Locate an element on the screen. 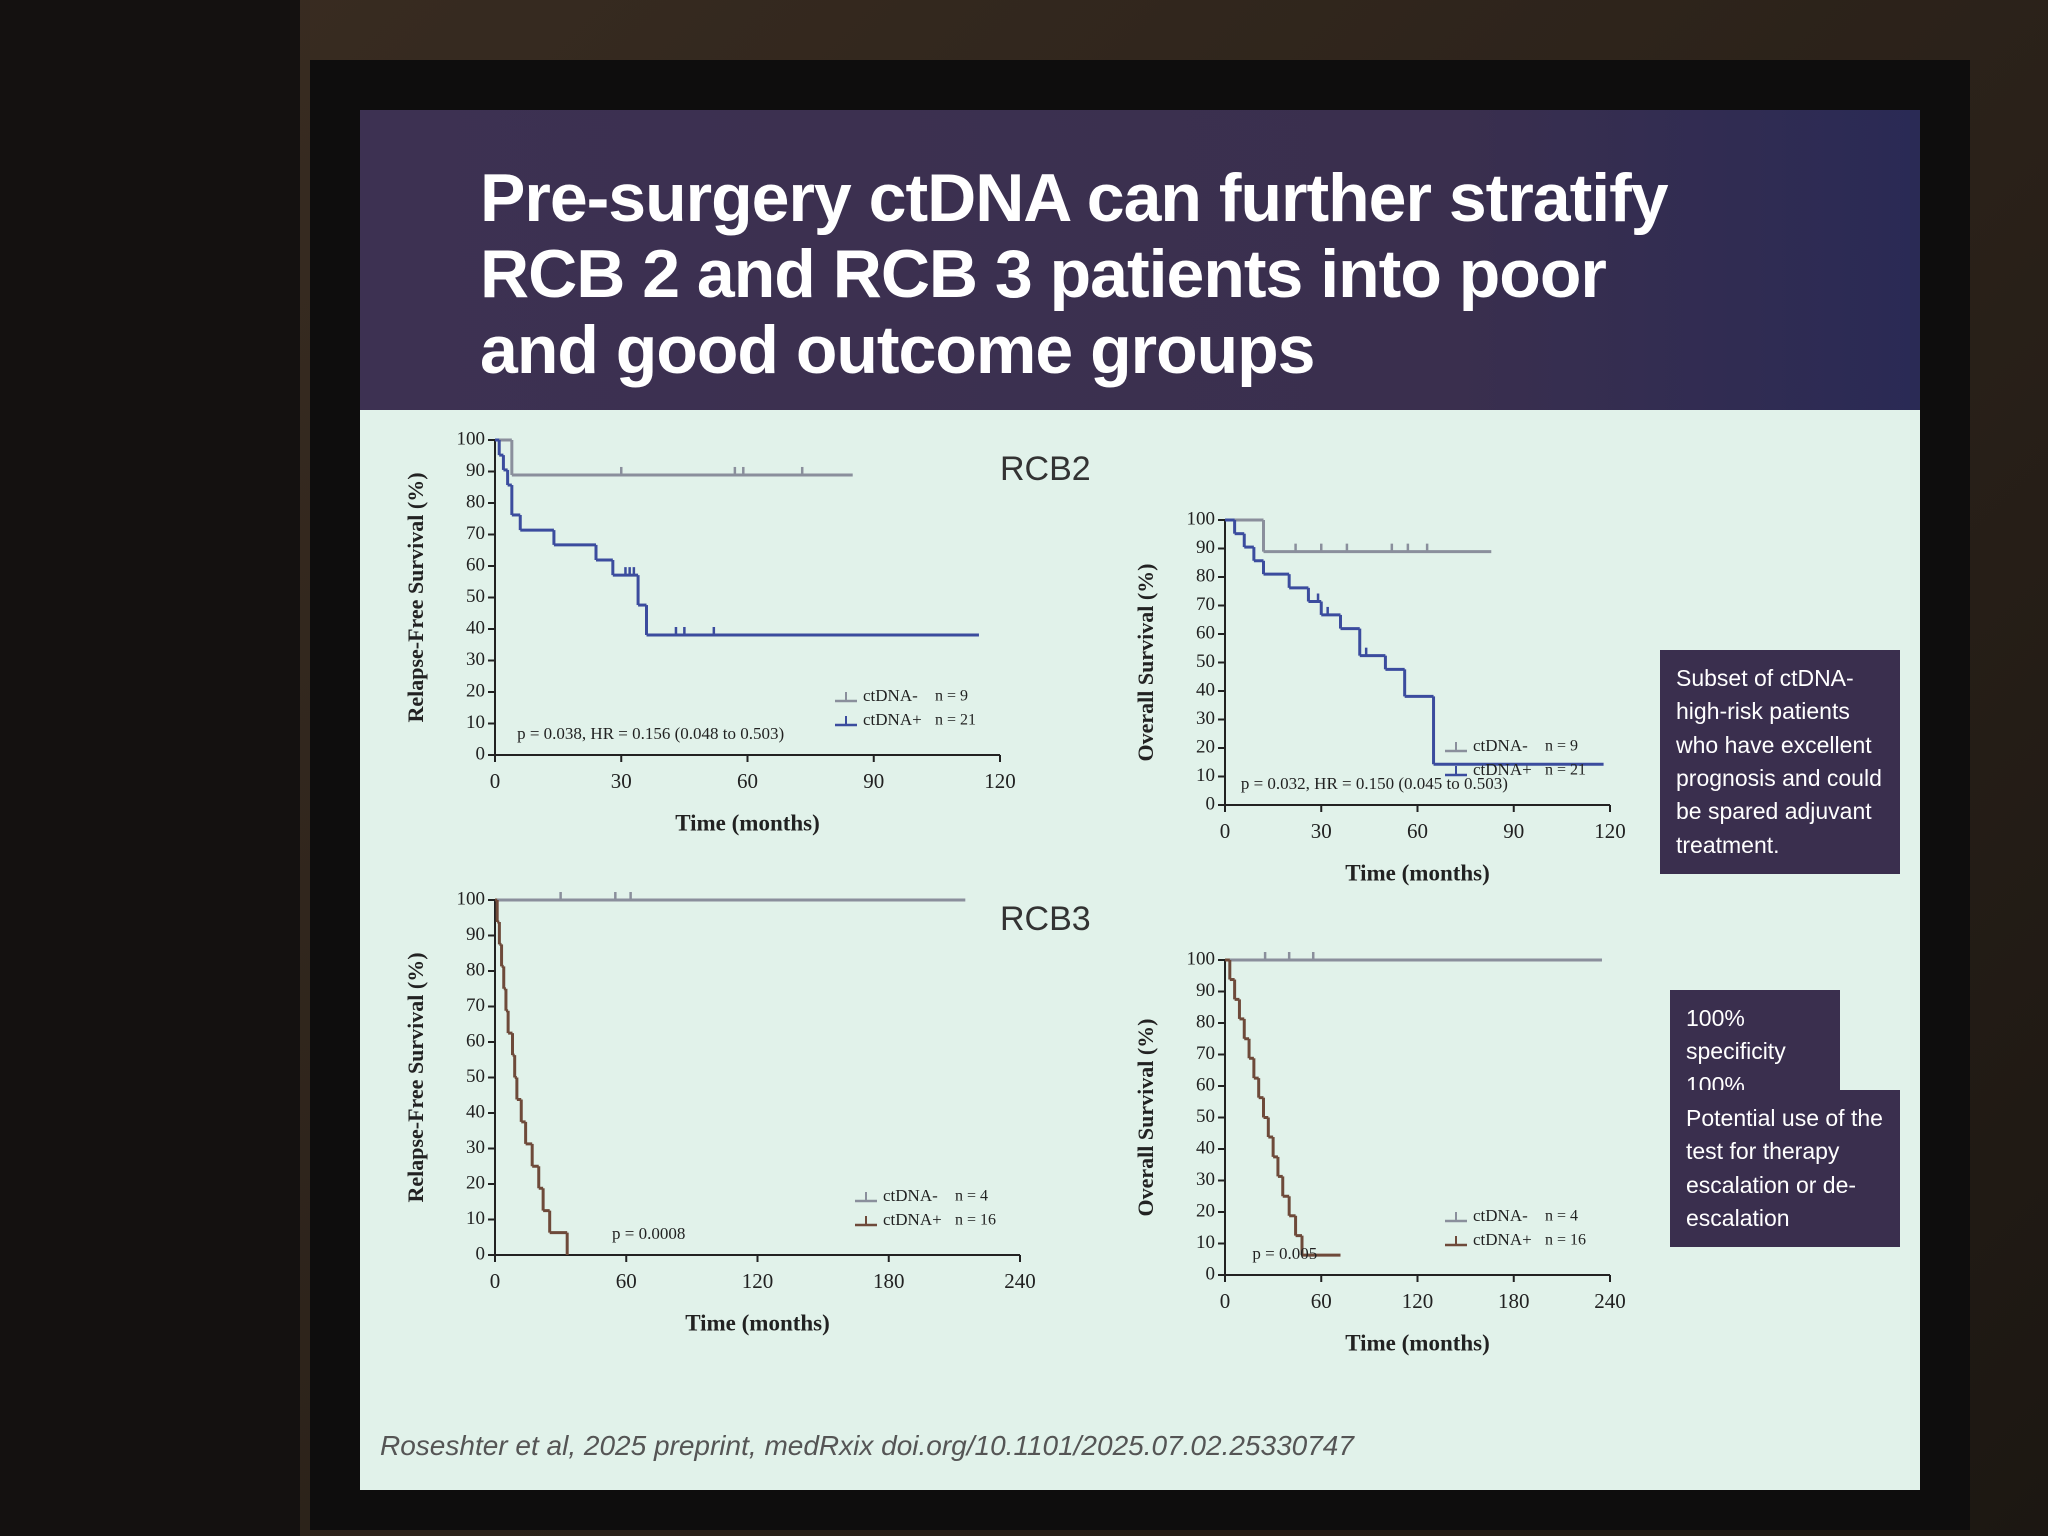  annotation: p = 0.0008 is located at coordinates (648, 1233).